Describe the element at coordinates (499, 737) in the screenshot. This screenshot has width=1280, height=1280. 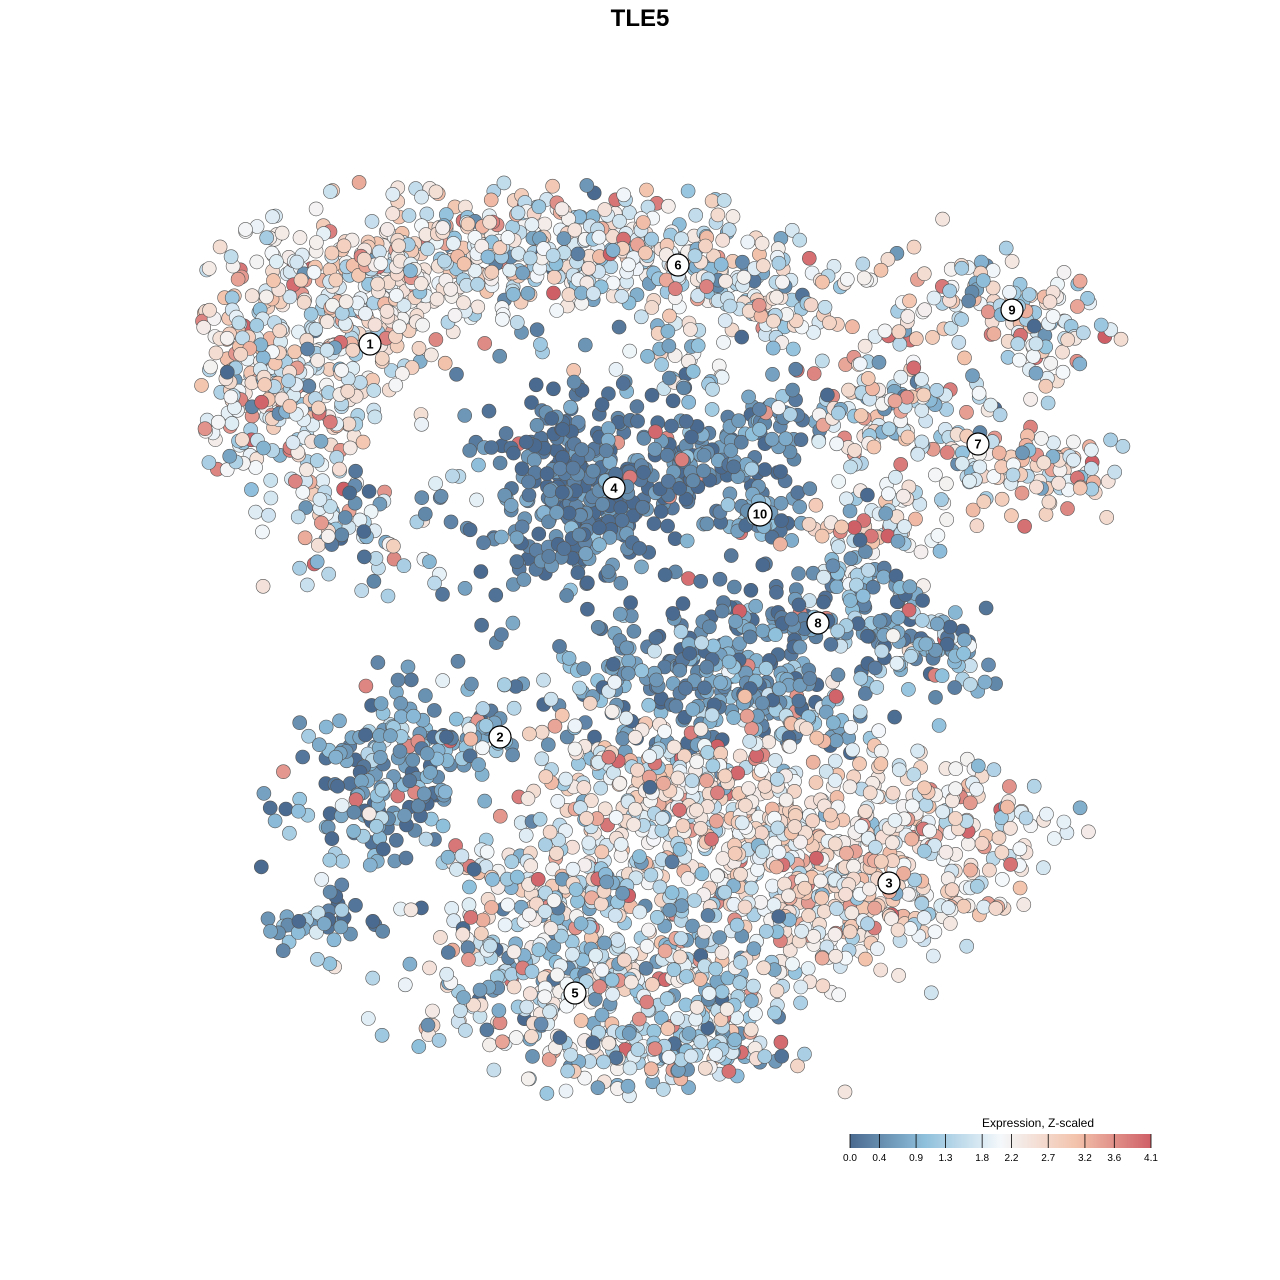
I see `cluster-label-text: 2` at that location.